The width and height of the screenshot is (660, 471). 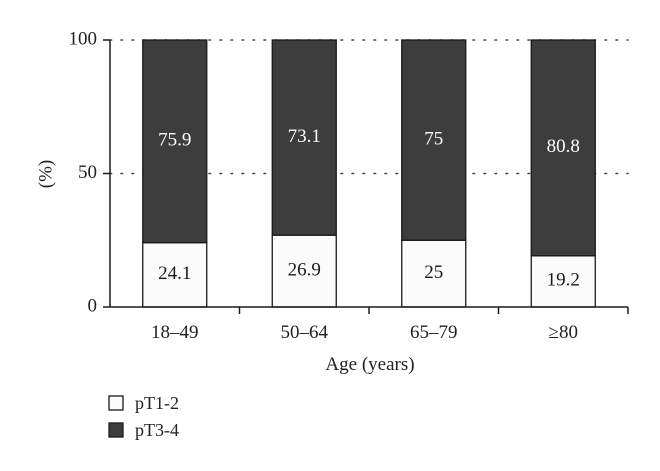 What do you see at coordinates (433, 272) in the screenshot?
I see `data-label-pt1-2-2: 25` at bounding box center [433, 272].